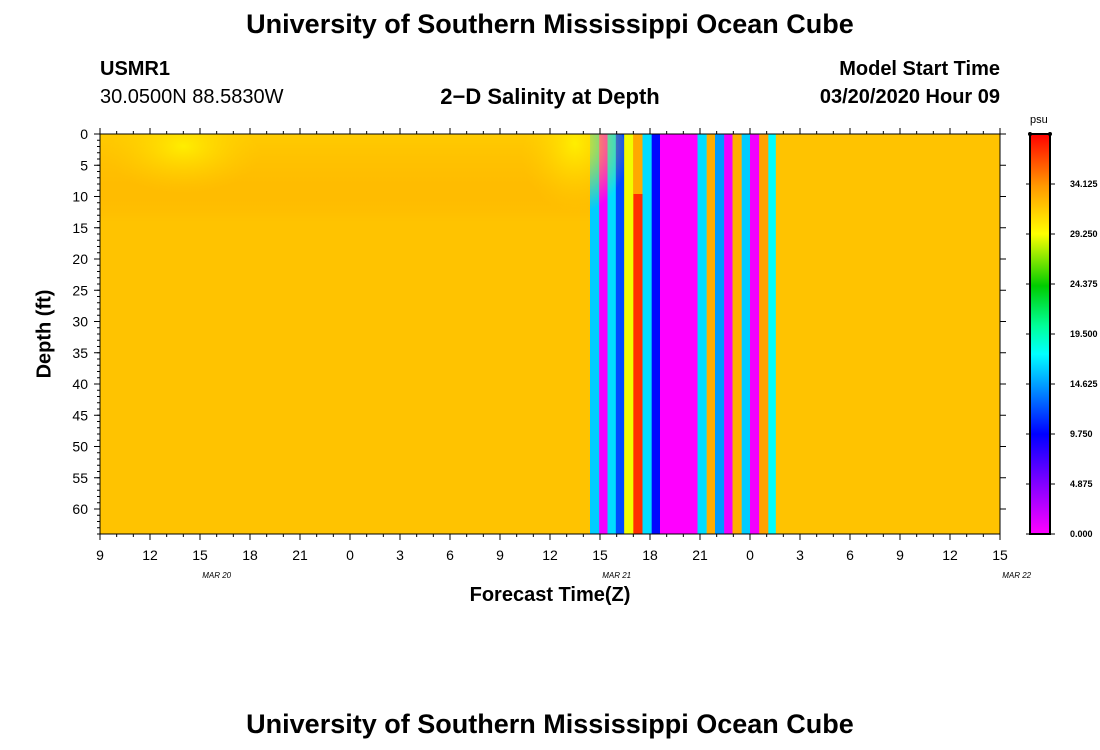 This screenshot has width=1100, height=750. What do you see at coordinates (1084, 184) in the screenshot?
I see `colorbar-tick-label: 34.125` at bounding box center [1084, 184].